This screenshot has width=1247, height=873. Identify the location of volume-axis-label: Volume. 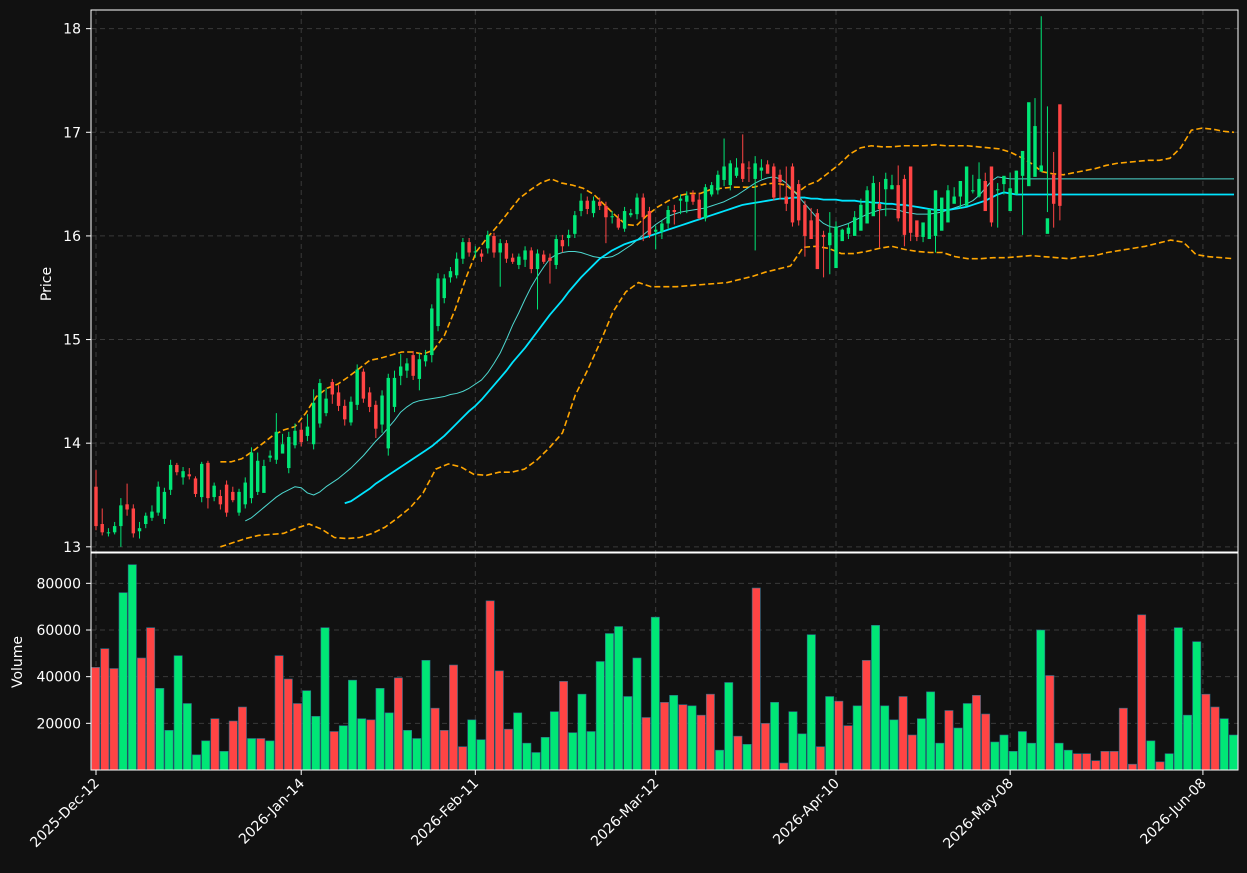
(18, 662).